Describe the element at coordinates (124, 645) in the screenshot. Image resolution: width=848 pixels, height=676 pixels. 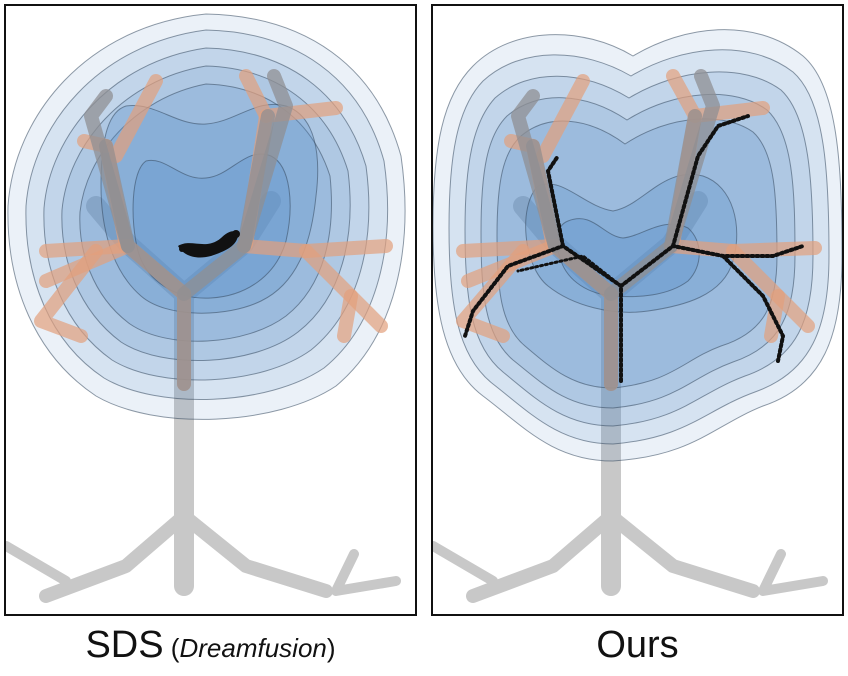
I see `sds-caption-main: SDS` at that location.